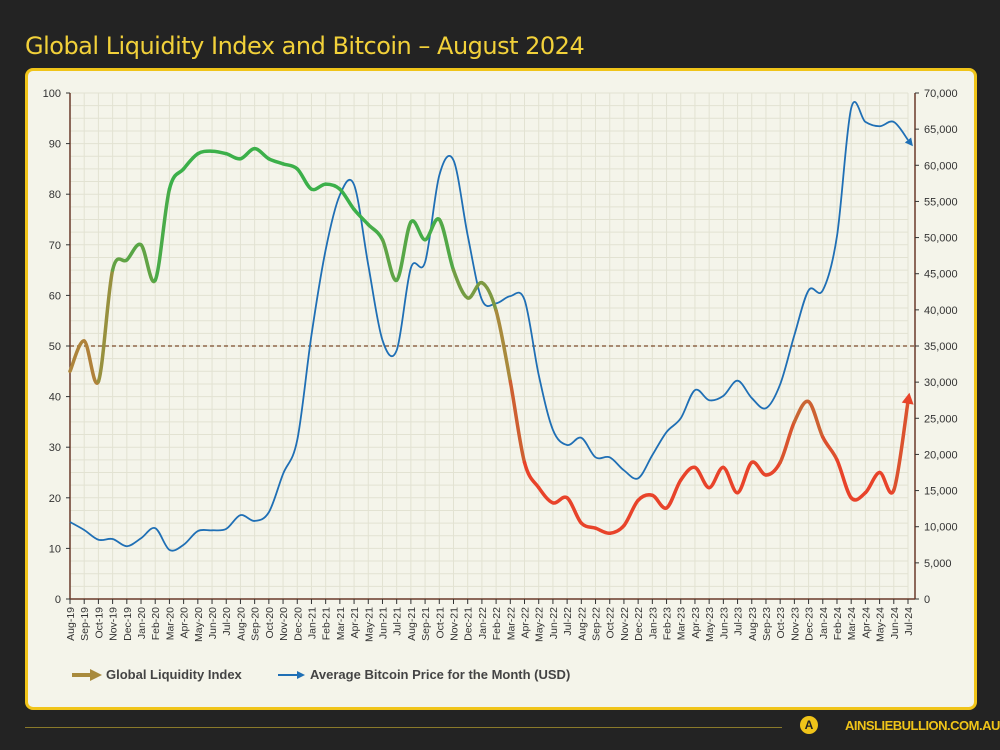  I want to click on x-tick-label: Nov-22, so click(625, 624).